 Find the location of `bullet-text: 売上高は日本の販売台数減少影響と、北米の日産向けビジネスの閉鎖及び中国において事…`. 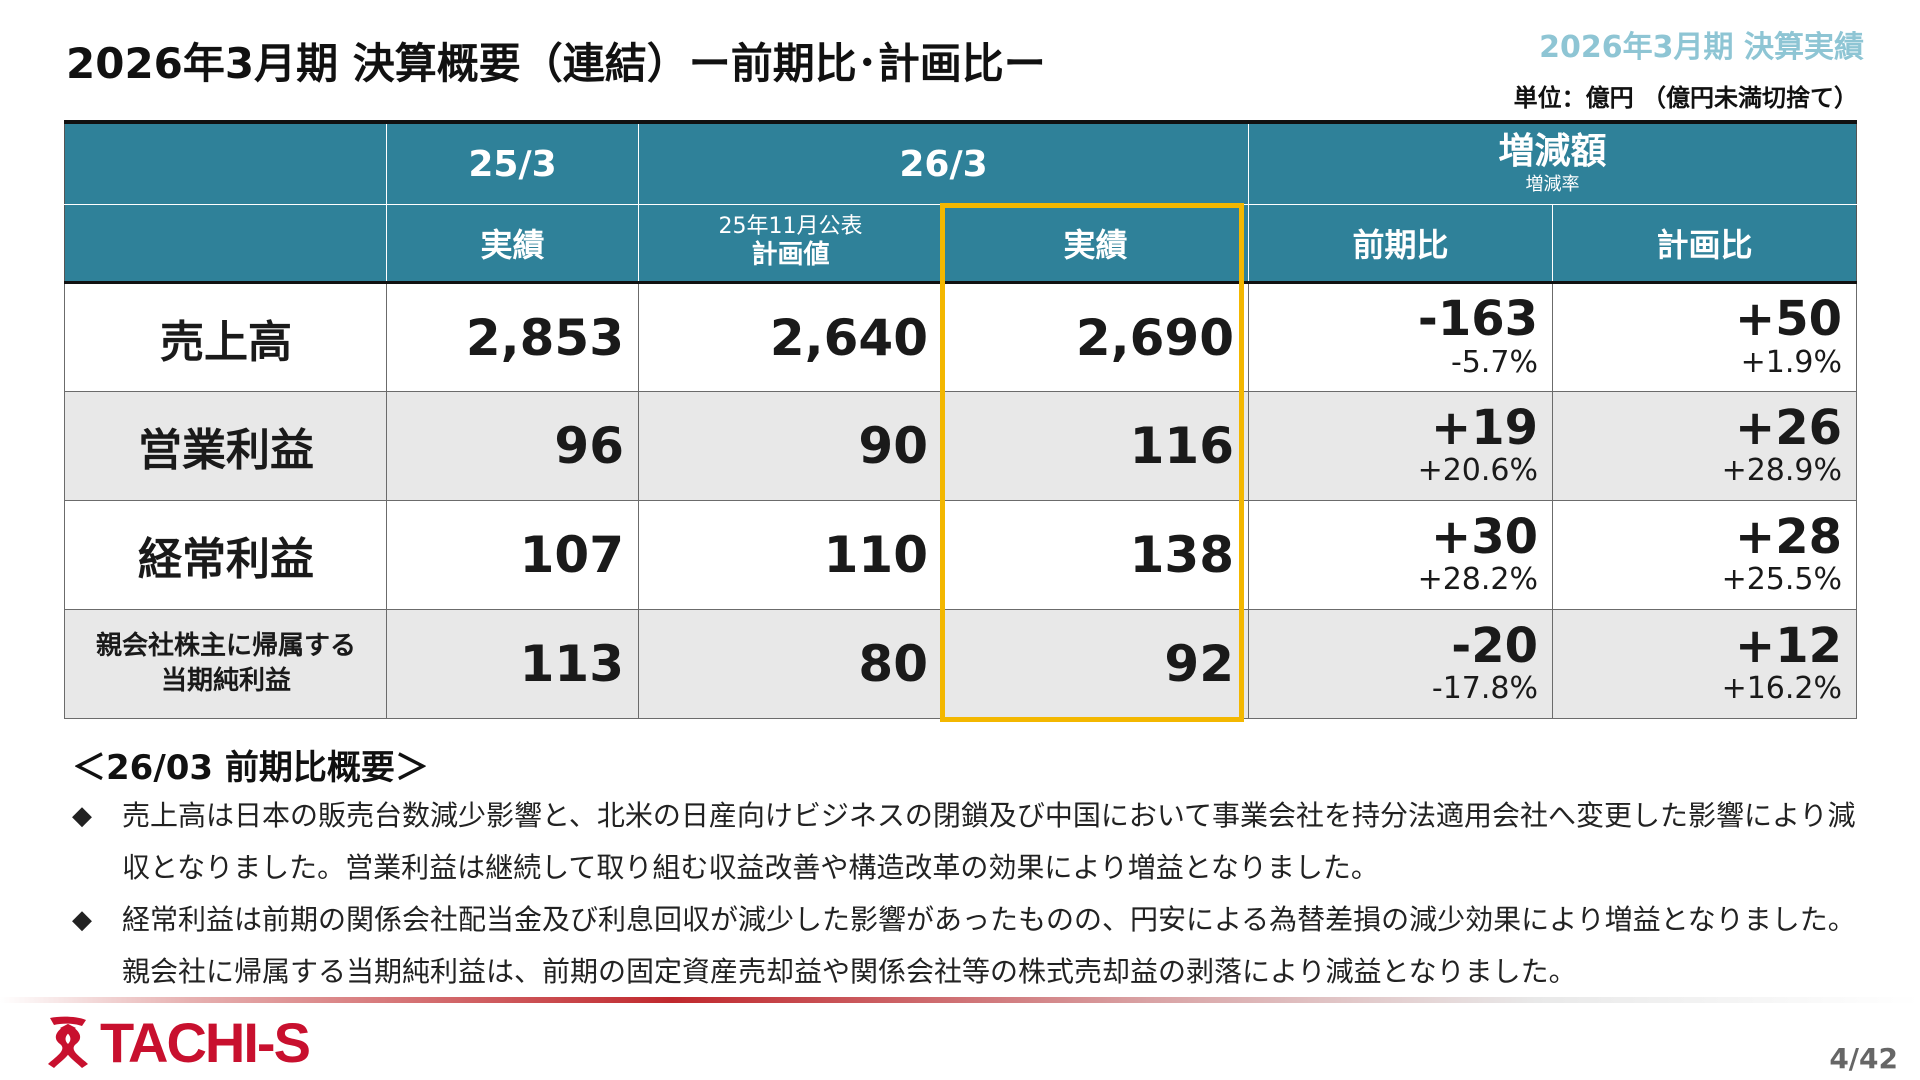

bullet-text: 売上高は日本の販売台数減少影響と、北米の日産向けビジネスの閉鎖及び中国において事… is located at coordinates (989, 841).